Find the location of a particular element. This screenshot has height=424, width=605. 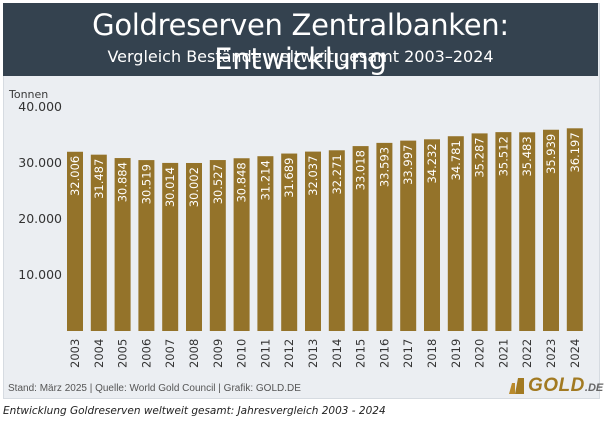

bar-value-label: 35.483 is located at coordinates (527, 156).